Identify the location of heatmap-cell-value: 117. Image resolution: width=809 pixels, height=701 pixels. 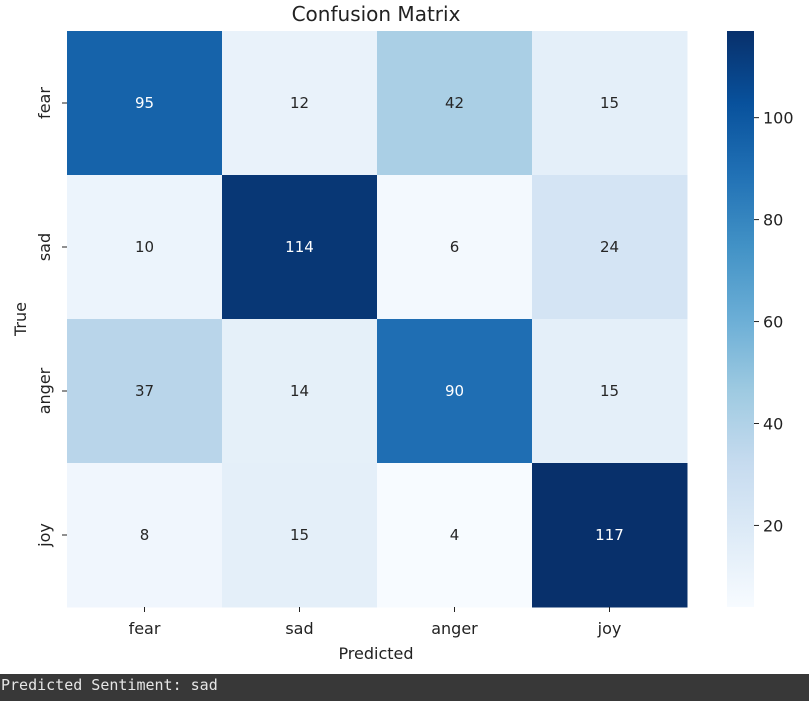
(609, 535).